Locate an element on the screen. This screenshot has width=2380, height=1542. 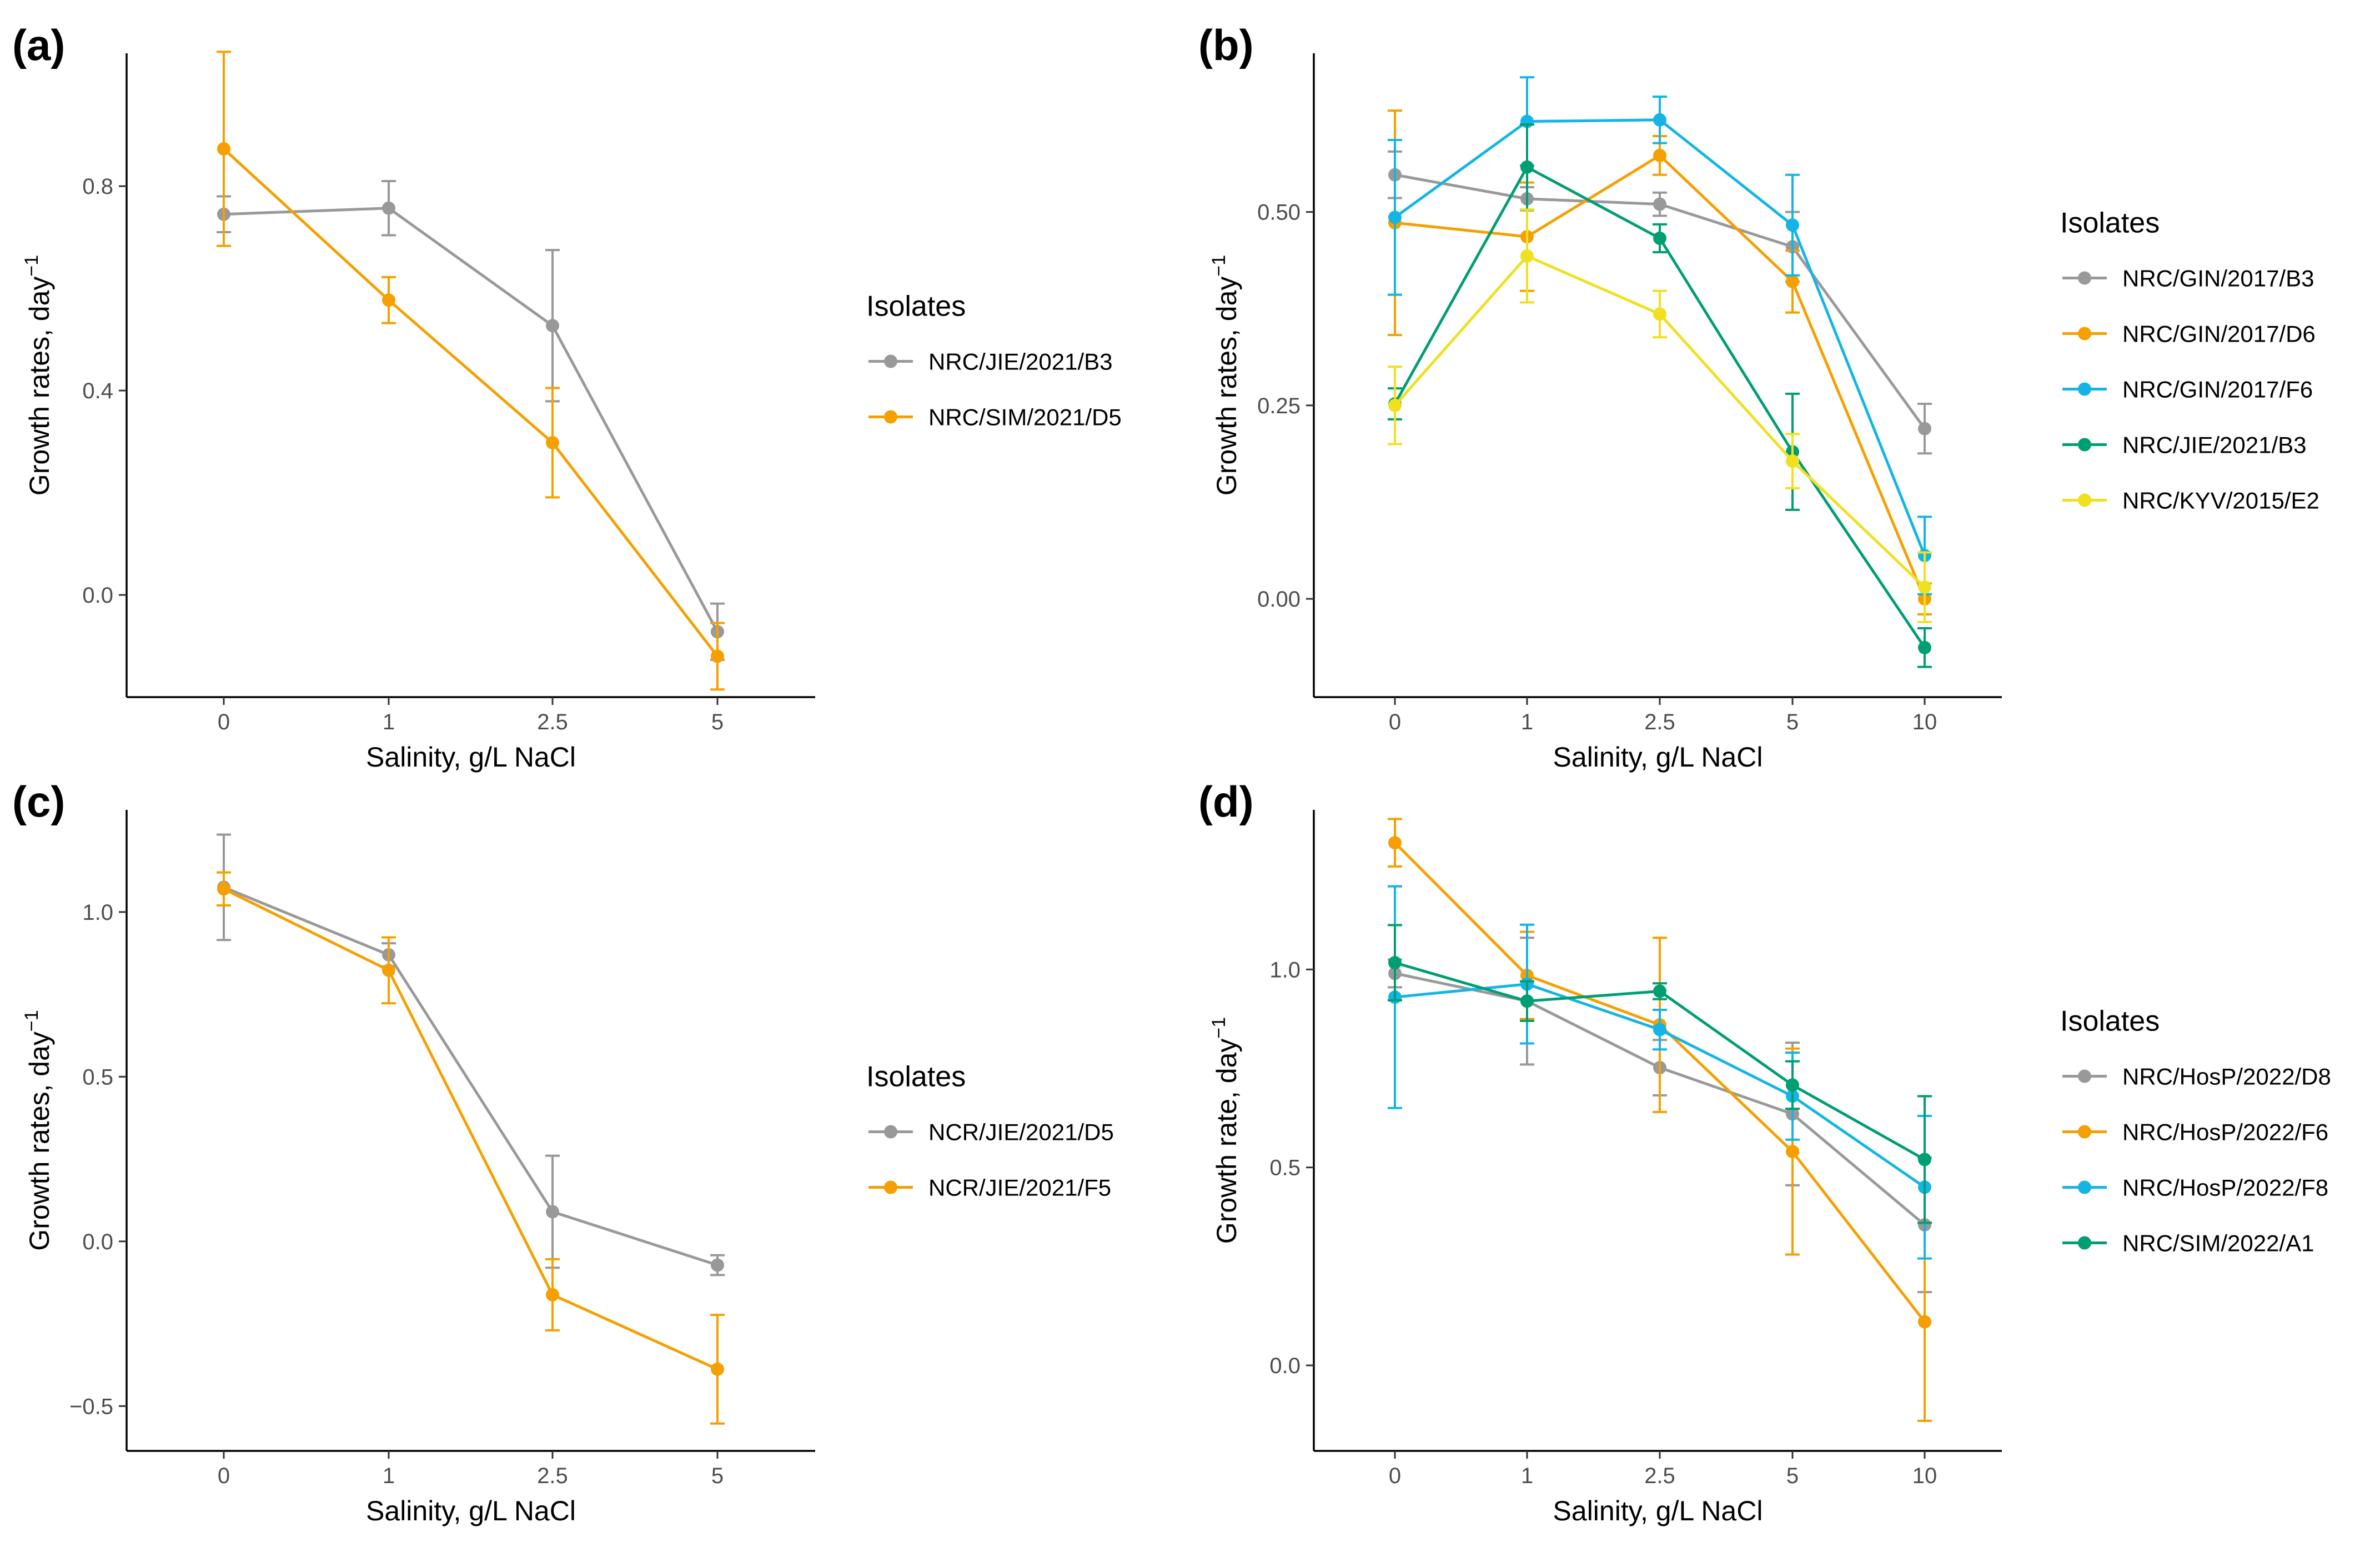
legend-label: NCR/JIE/2021/D5 is located at coordinates (1021, 1132).